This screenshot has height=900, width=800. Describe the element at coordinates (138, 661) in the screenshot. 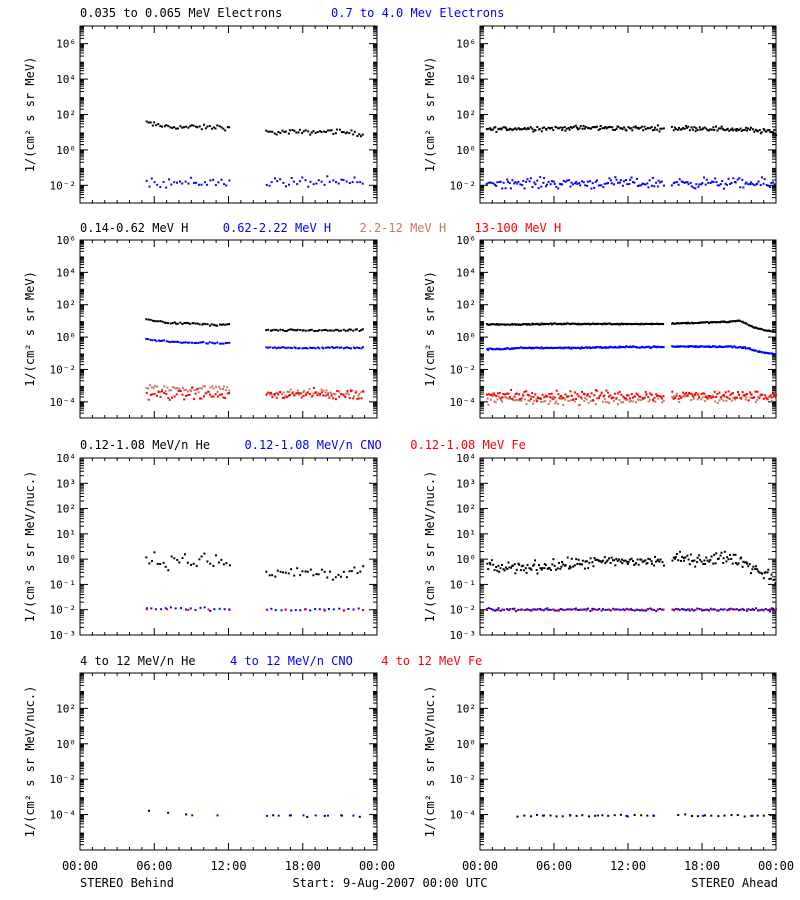

I see `legend-entry: 4 to 12 MeV/n He` at that location.